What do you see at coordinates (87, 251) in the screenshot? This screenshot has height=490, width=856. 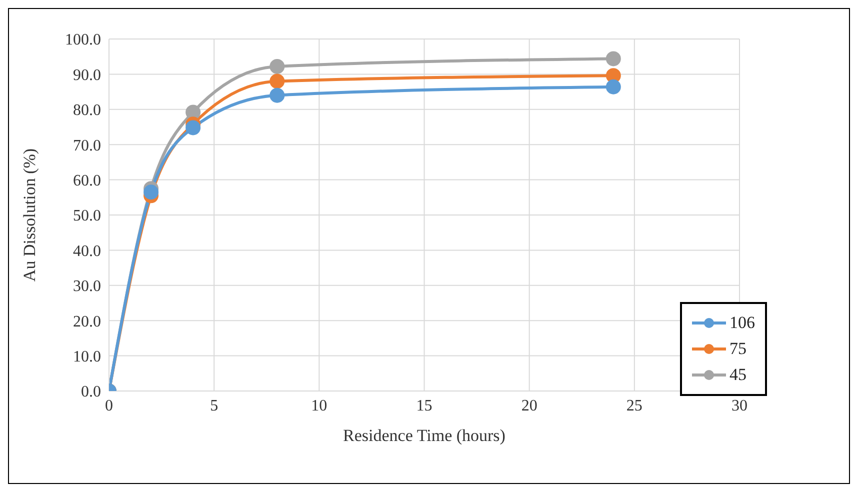 I see `y-tick-label: 40.0` at bounding box center [87, 251].